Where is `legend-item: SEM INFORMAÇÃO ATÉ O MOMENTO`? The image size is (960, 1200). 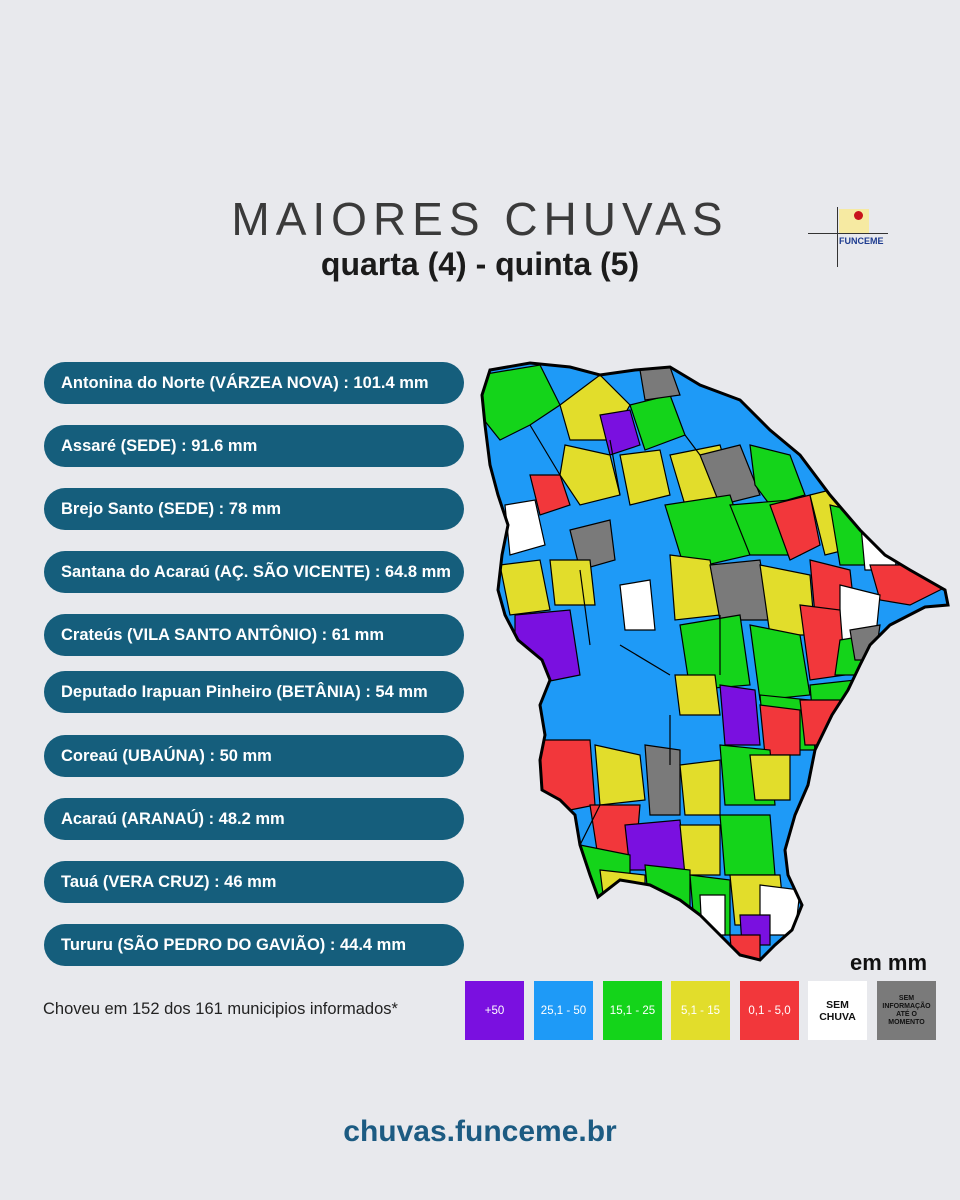
legend-item: SEM INFORMAÇÃO ATÉ O MOMENTO is located at coordinates (906, 1010).